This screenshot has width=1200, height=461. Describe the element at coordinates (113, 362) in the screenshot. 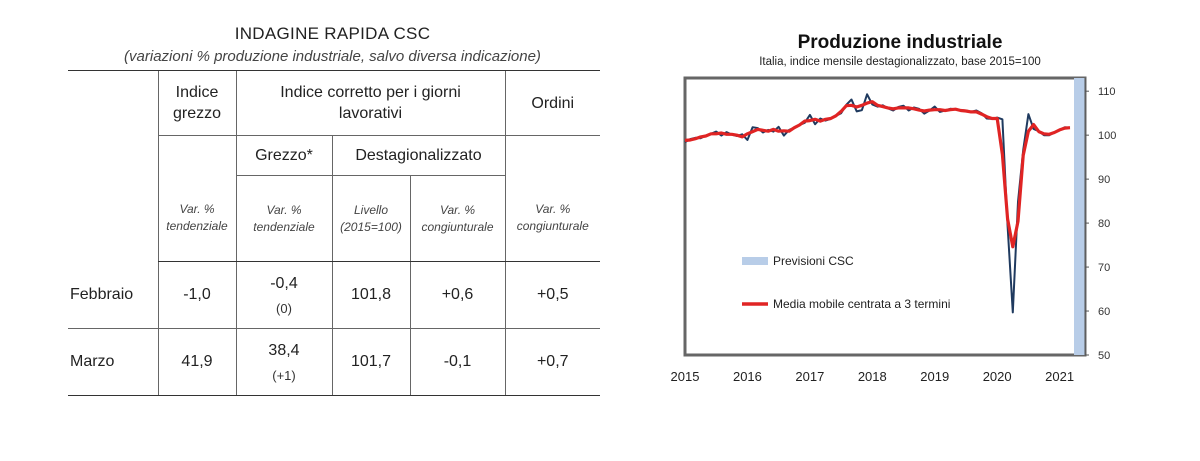

I see `row-label: Marzo` at that location.